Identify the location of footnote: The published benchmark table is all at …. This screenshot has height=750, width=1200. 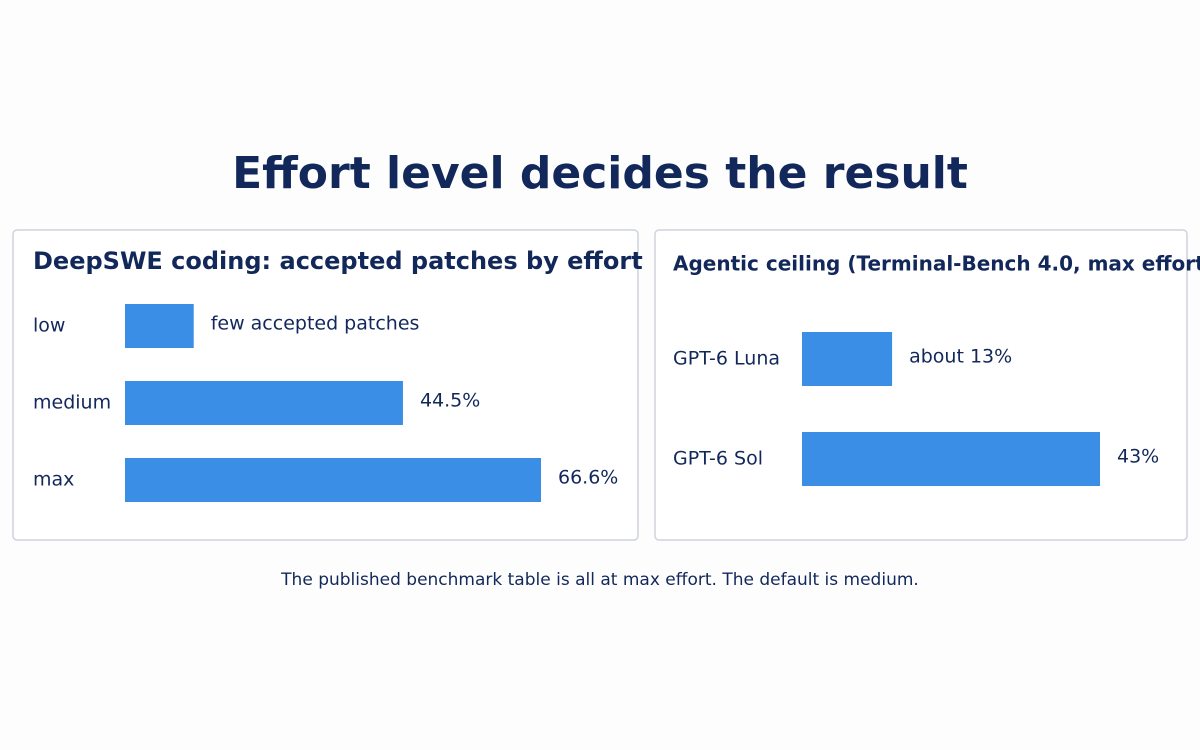
(599, 580).